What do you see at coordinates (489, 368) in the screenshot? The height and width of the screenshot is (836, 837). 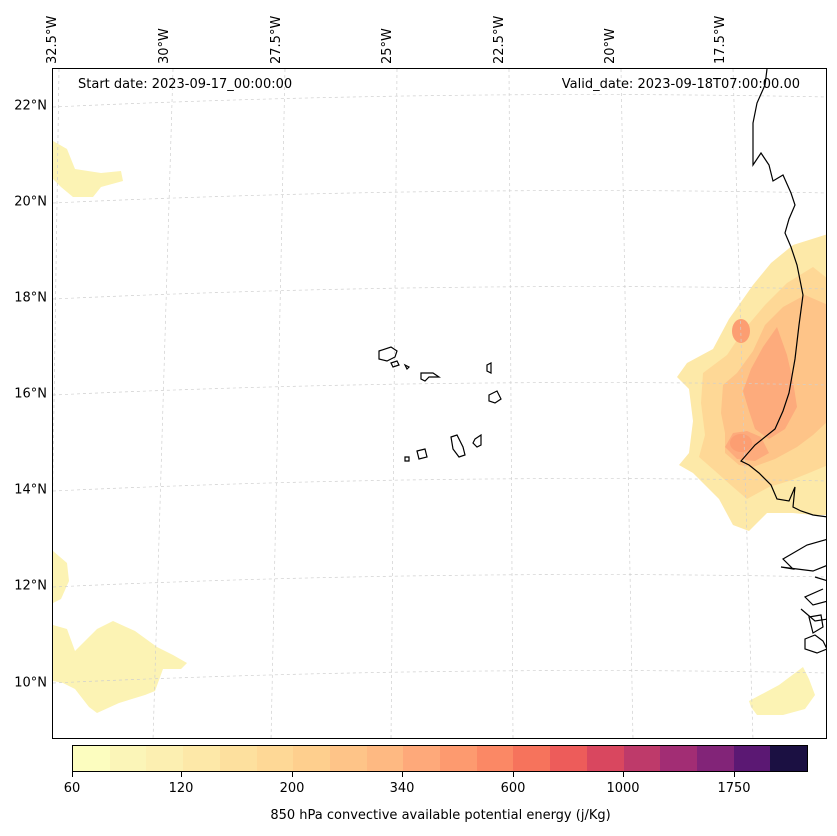 I see `island-sal` at bounding box center [489, 368].